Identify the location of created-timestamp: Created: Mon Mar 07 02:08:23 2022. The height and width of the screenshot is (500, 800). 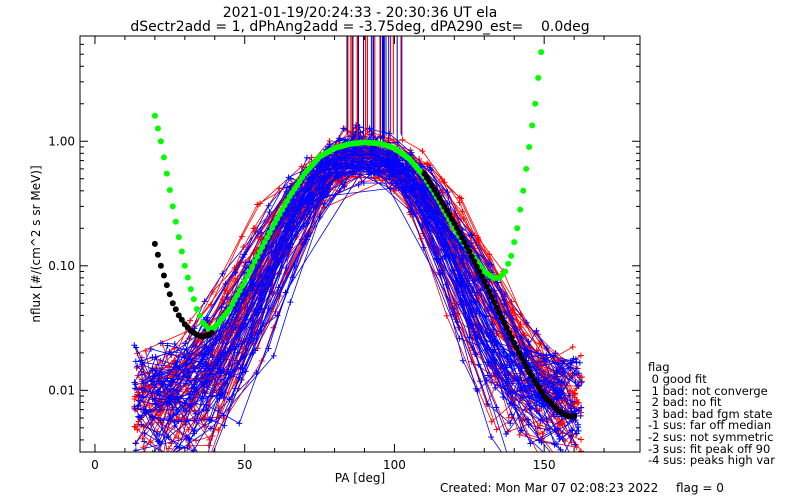
(549, 488).